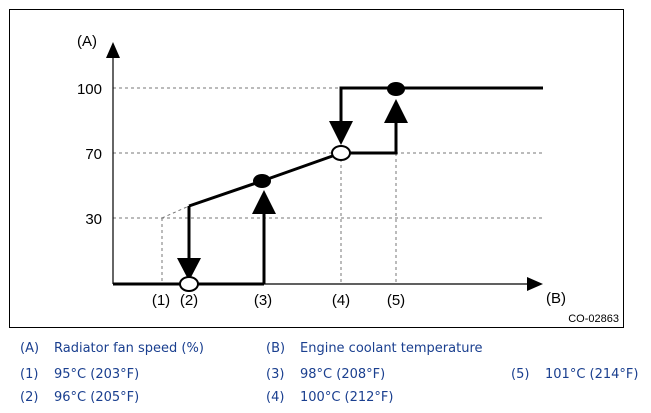  Describe the element at coordinates (593, 319) in the screenshot. I see `figure-code: CO-02863` at that location.